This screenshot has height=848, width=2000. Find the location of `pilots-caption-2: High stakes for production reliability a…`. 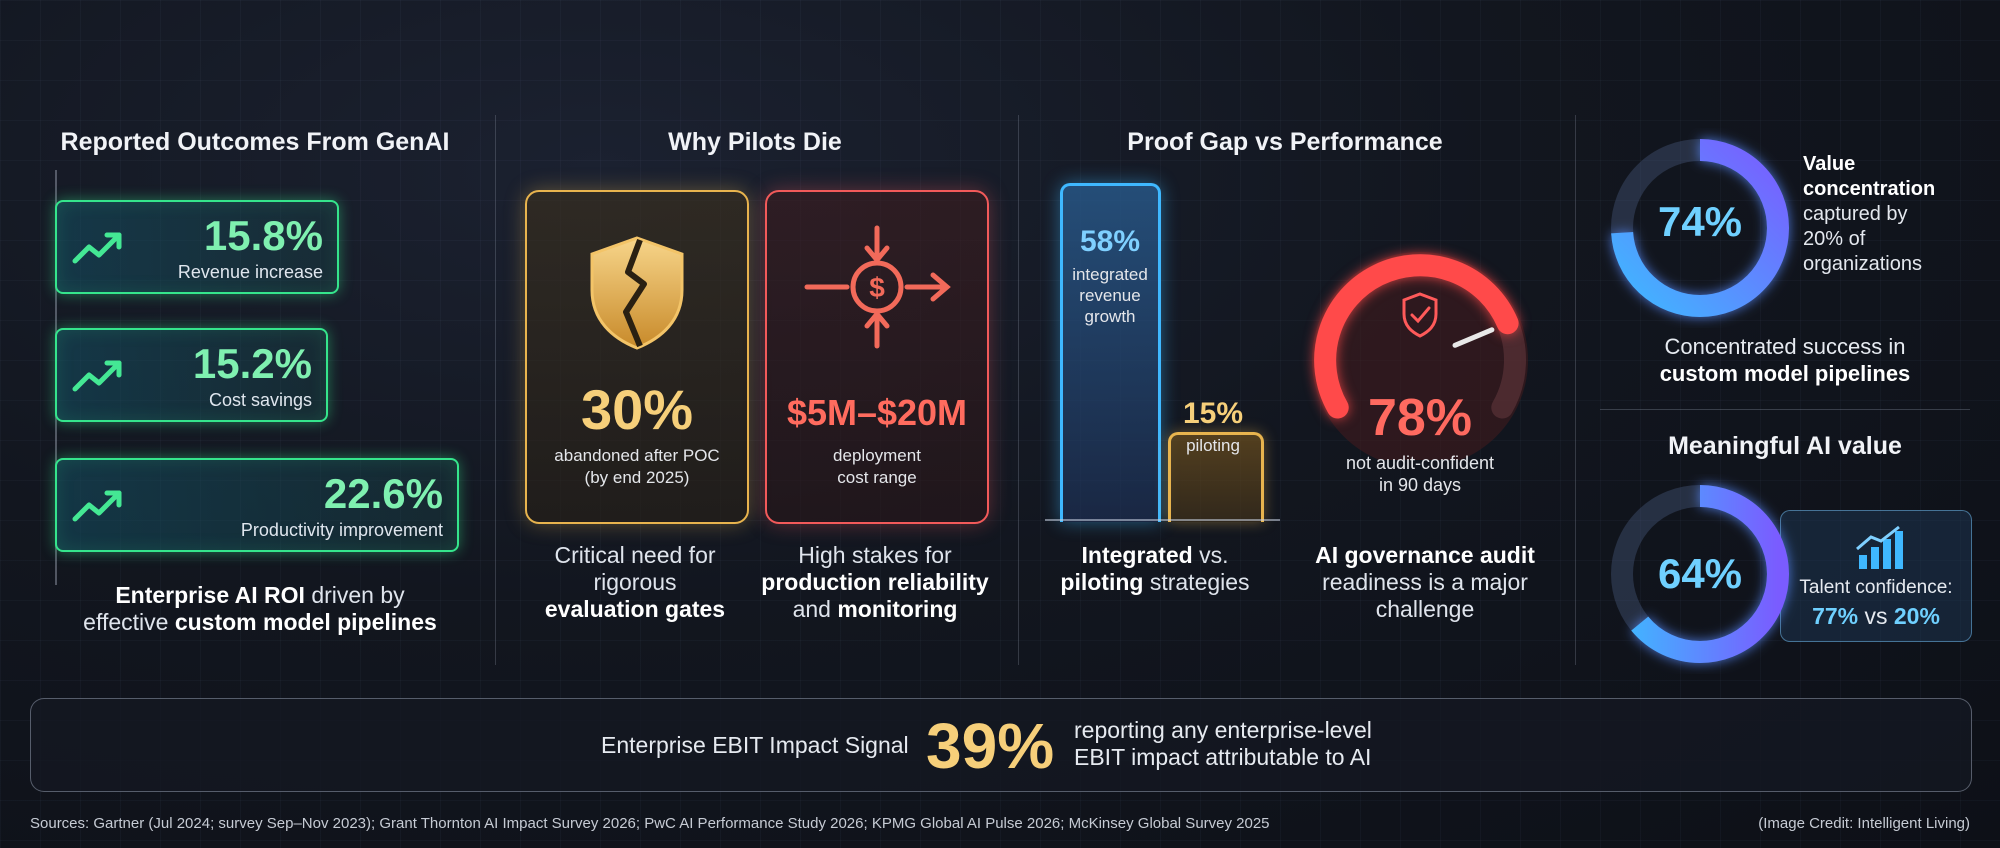

pilots-caption-2: High stakes for production reliability a… is located at coordinates (875, 582).